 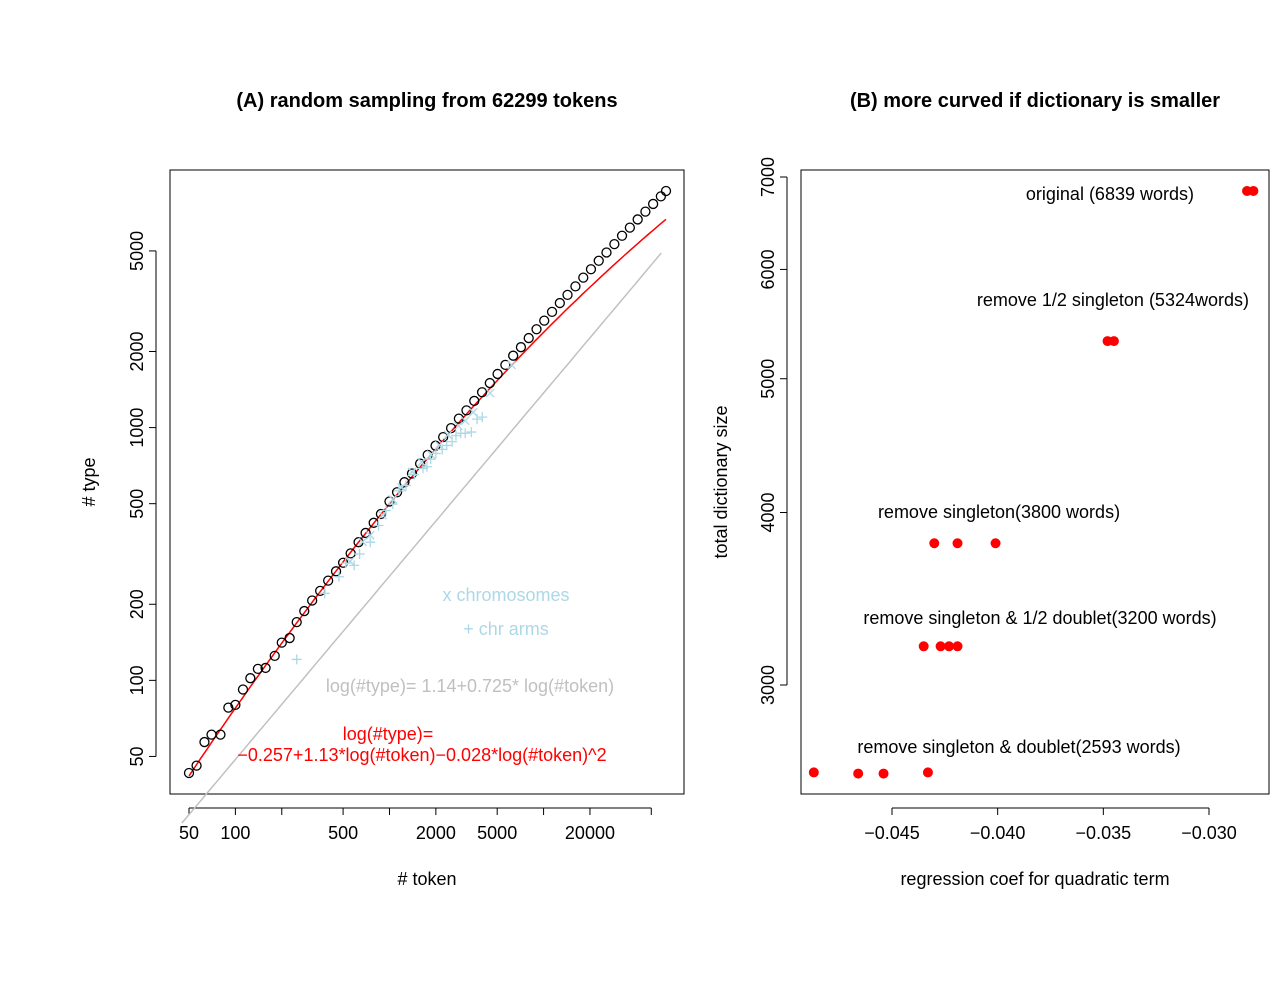 What do you see at coordinates (89, 481) in the screenshot?
I see `panel-a-y-axis-label: # type` at bounding box center [89, 481].